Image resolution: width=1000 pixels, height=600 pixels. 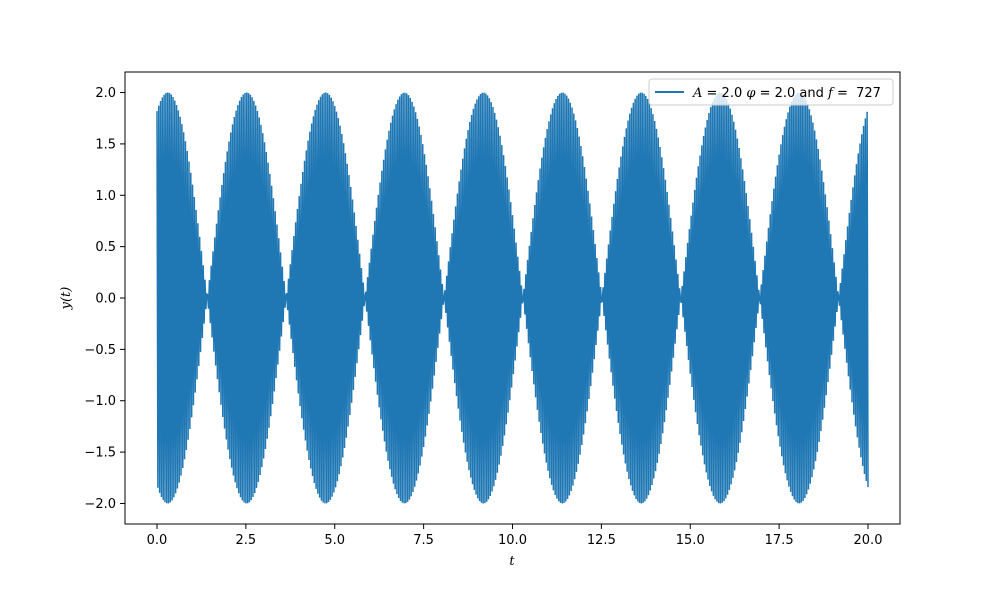 I want to click on x-tick-label: 20.0, so click(x=868, y=540).